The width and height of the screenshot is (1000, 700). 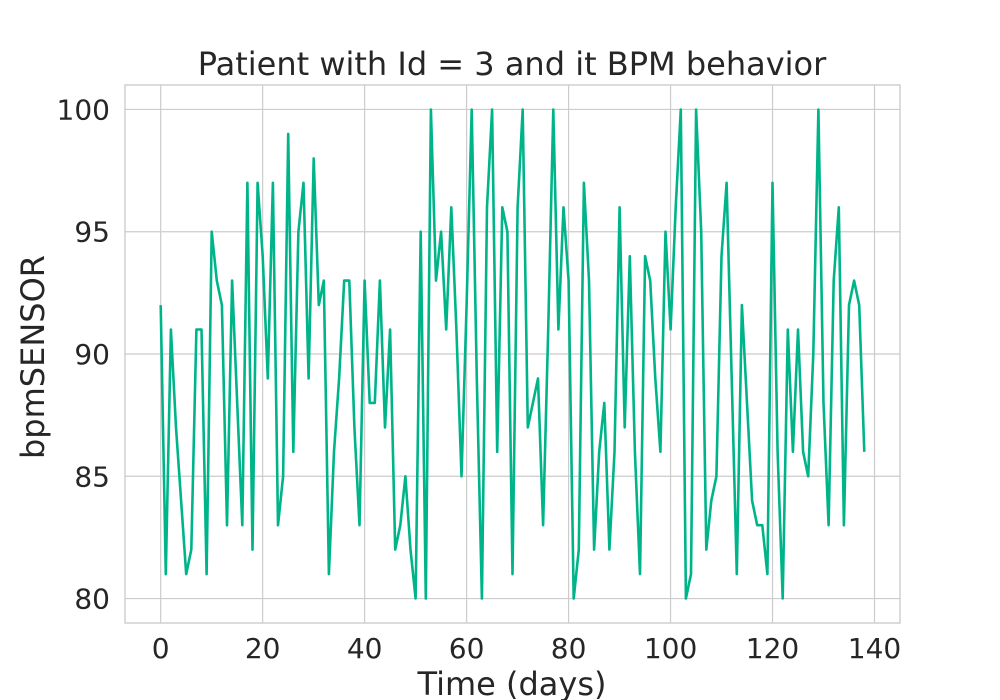 I want to click on chart-title: Patient with Id = 3 and it BPM behavior, so click(x=512, y=64).